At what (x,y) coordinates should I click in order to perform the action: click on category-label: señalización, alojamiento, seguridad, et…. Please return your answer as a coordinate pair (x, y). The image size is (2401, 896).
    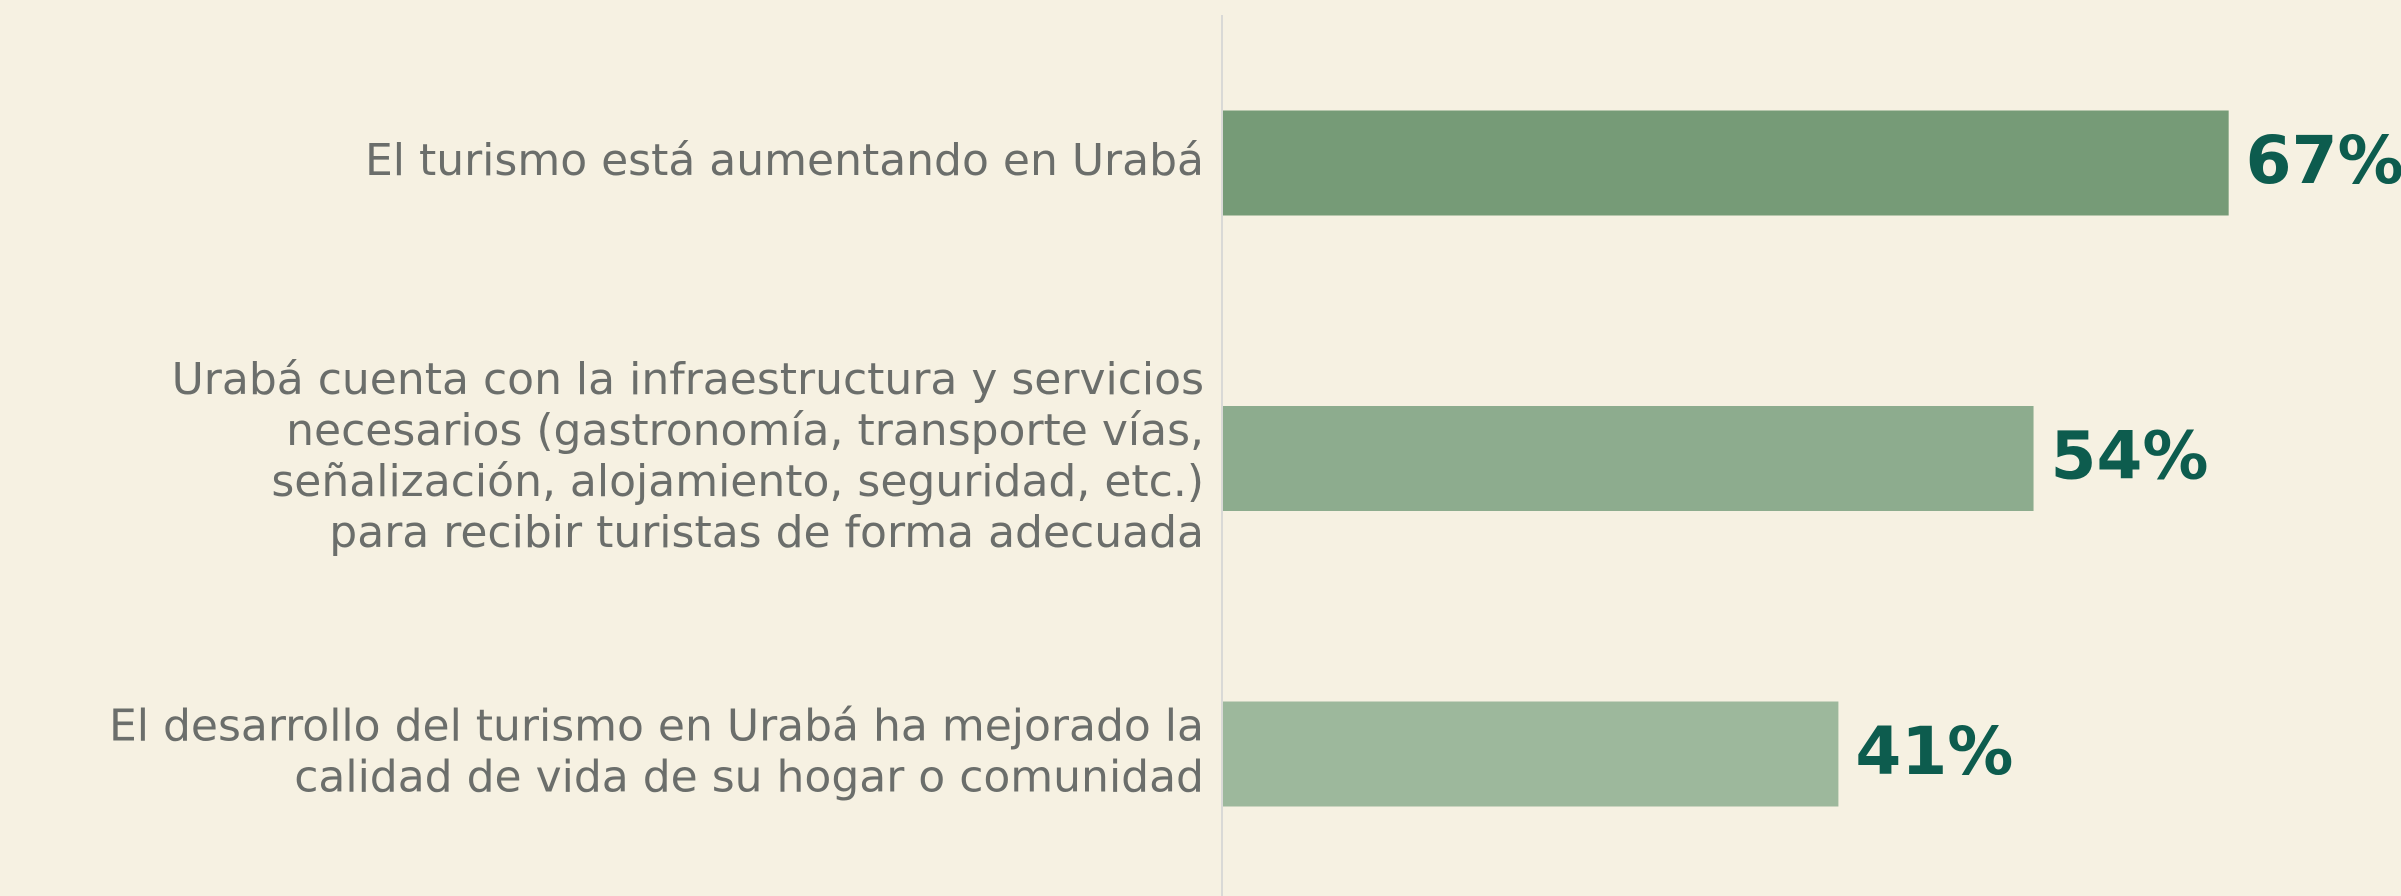
    Looking at the image, I should click on (737, 481).